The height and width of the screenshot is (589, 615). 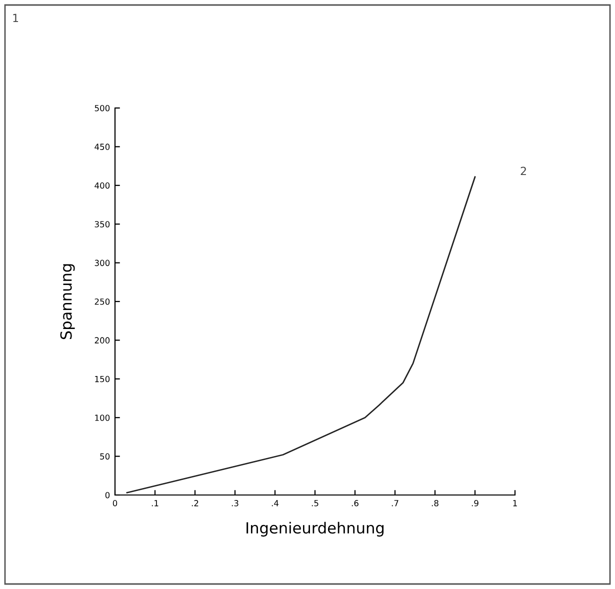 What do you see at coordinates (115, 503) in the screenshot?
I see `x-tick-label: 0` at bounding box center [115, 503].